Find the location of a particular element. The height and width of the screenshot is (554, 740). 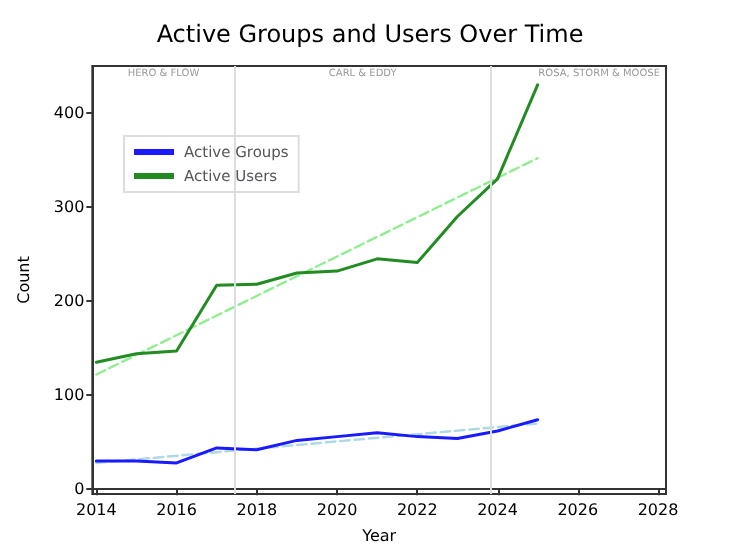

x-tick-label: 2026 is located at coordinates (578, 510).